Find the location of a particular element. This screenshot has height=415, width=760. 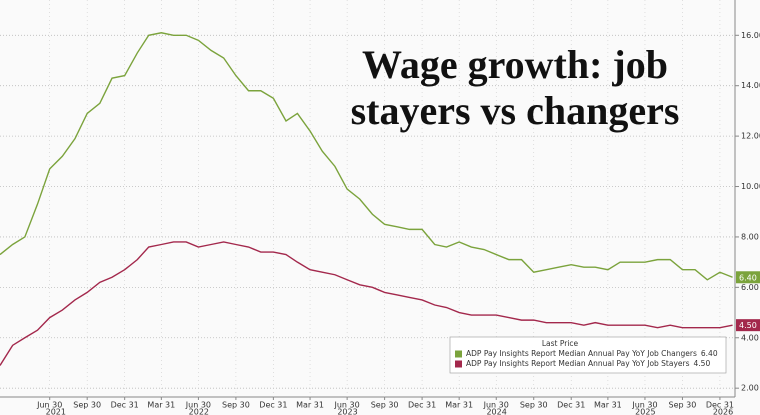

last-price-label: 6.40 is located at coordinates (748, 277).